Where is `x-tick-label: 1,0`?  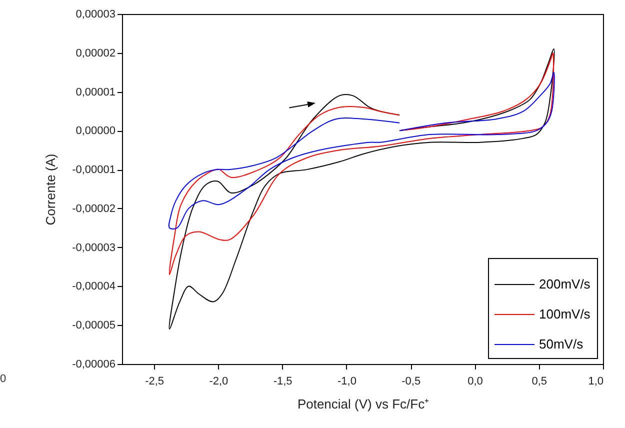 x-tick-label: 1,0 is located at coordinates (596, 382).